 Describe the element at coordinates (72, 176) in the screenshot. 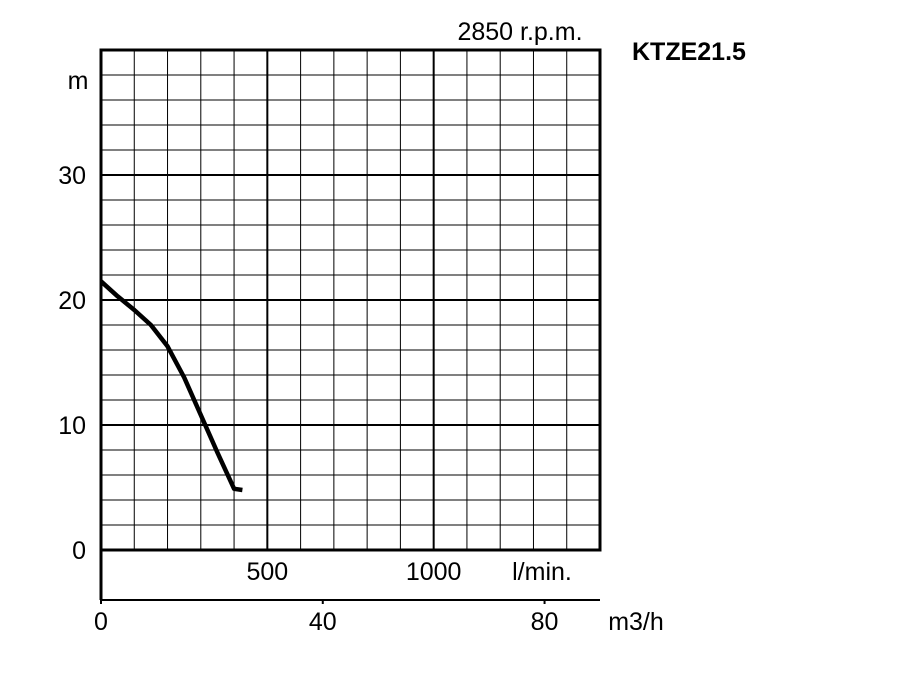

I see `y-tick-label: 30` at that location.